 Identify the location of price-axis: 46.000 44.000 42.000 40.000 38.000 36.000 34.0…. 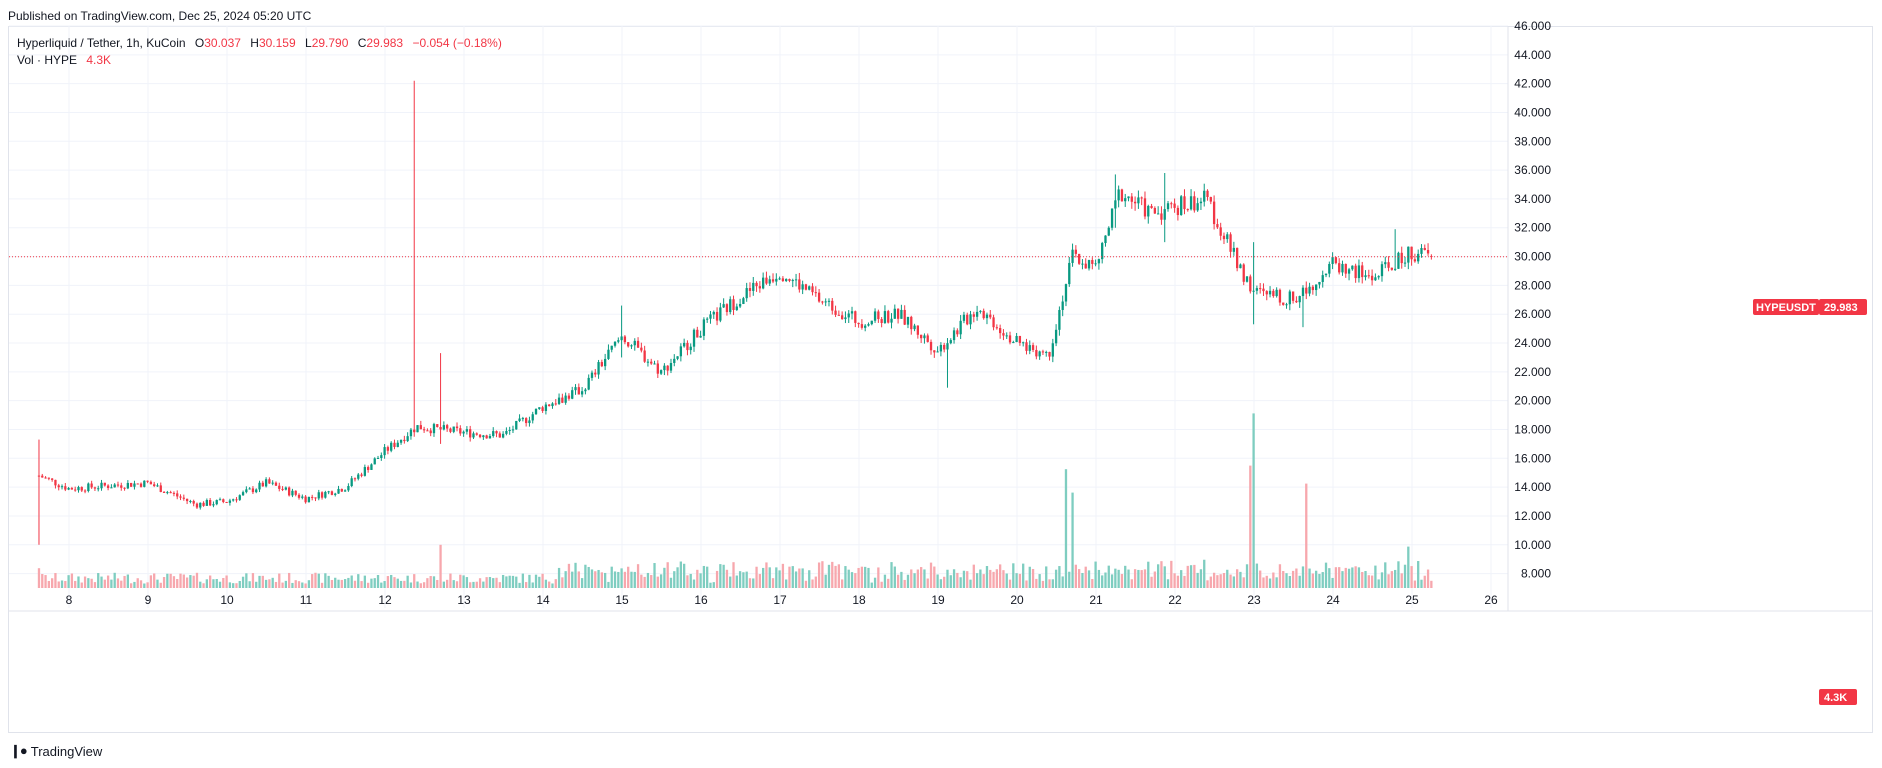
(1532, 300).